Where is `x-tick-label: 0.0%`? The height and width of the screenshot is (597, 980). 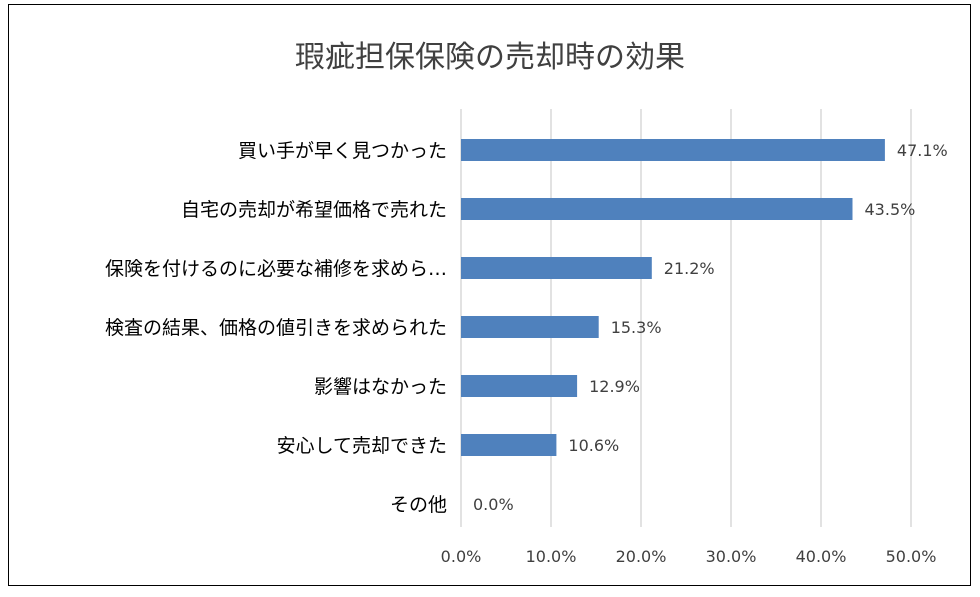
x-tick-label: 0.0% is located at coordinates (461, 556).